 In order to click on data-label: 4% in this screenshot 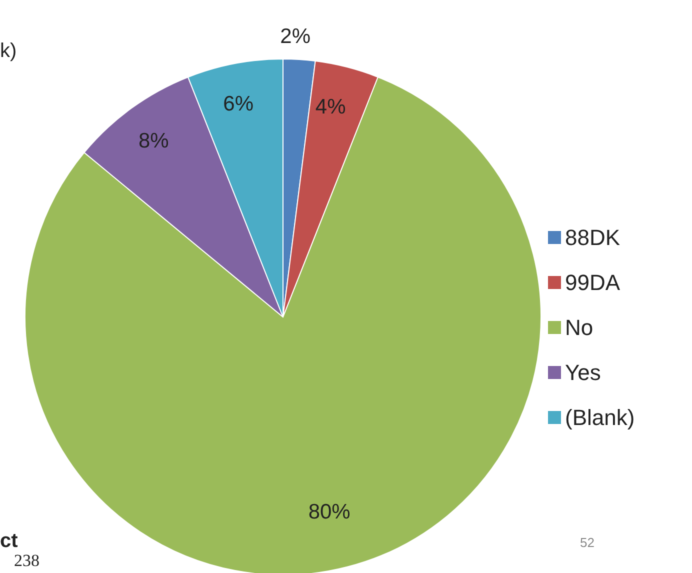, I will do `click(330, 107)`.